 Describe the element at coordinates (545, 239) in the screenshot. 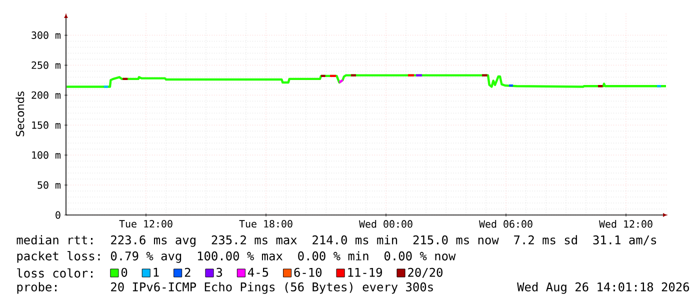

I see `text: 7.2 ms sd` at that location.